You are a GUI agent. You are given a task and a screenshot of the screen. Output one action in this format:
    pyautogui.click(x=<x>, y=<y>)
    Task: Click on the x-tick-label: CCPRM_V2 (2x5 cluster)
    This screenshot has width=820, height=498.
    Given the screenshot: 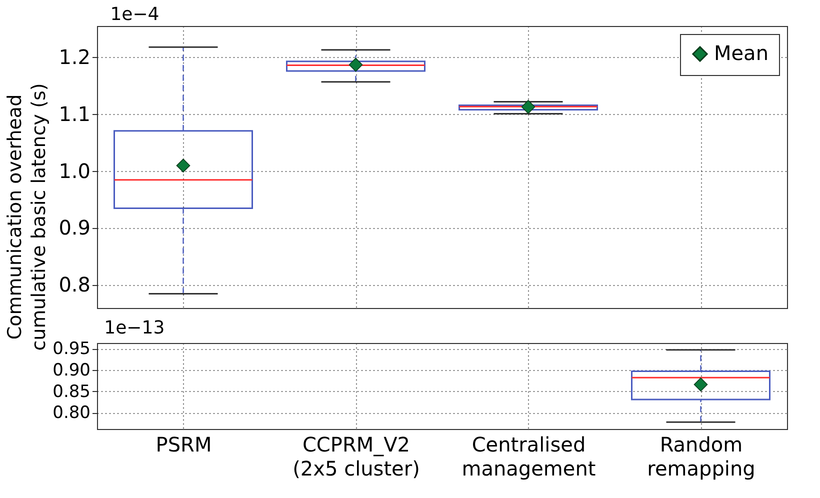 What is the action you would take?
    pyautogui.click(x=356, y=456)
    